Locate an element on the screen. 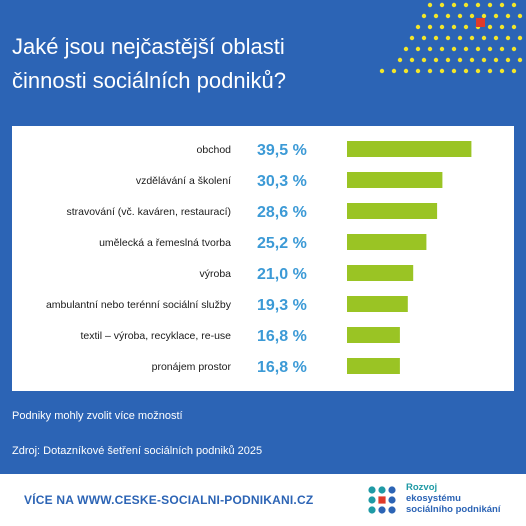 This screenshot has height=526, width=526. category-label: stravování (vč. kaváren, restaurací) is located at coordinates (148, 212).